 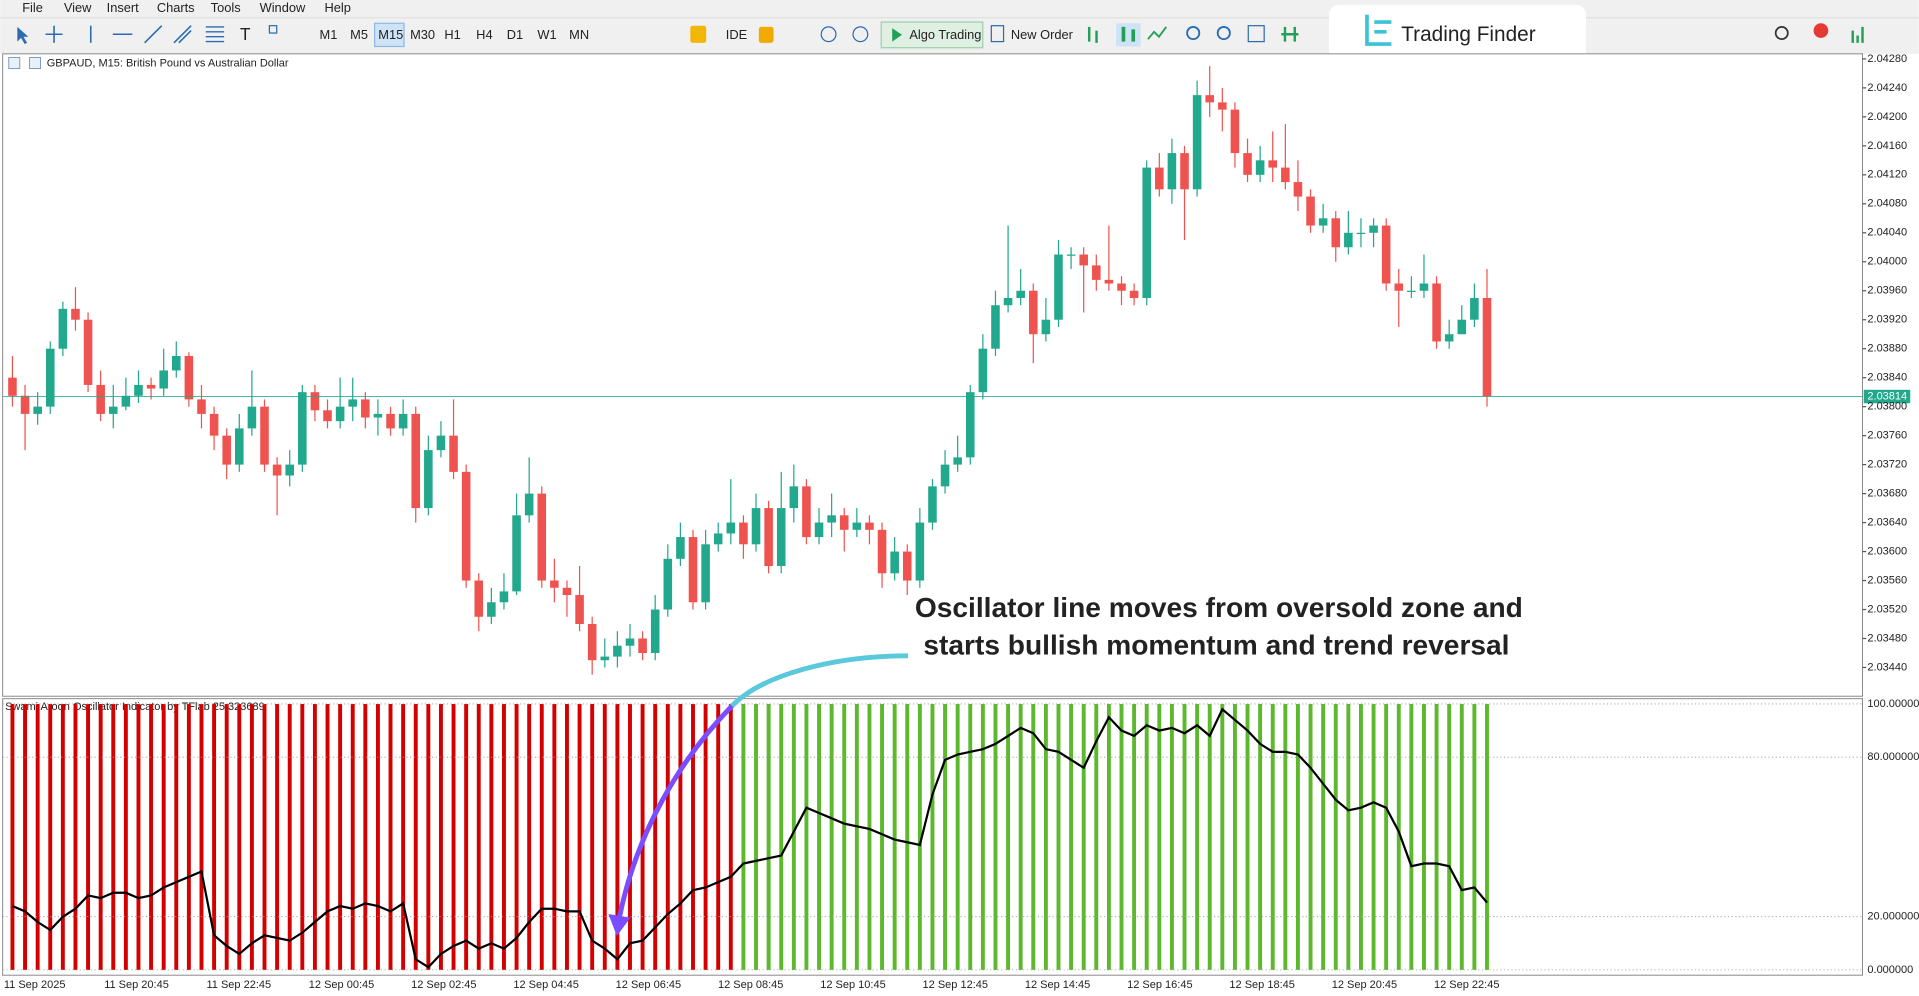 I want to click on timeframe-btn: M15, so click(x=390, y=34).